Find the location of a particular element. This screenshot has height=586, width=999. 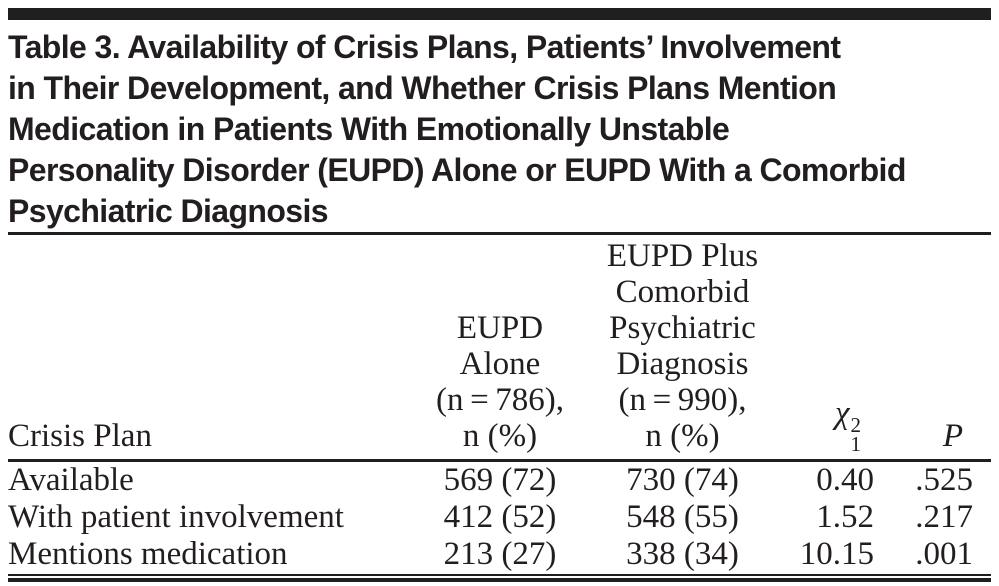

row-label: With patient involvement is located at coordinates (176, 517).